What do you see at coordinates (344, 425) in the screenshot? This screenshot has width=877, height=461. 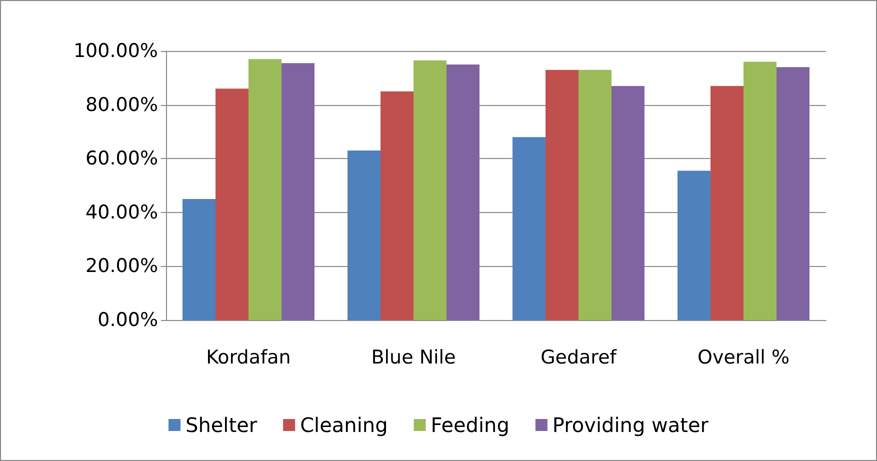 I see `legend-label: Cleaning` at bounding box center [344, 425].